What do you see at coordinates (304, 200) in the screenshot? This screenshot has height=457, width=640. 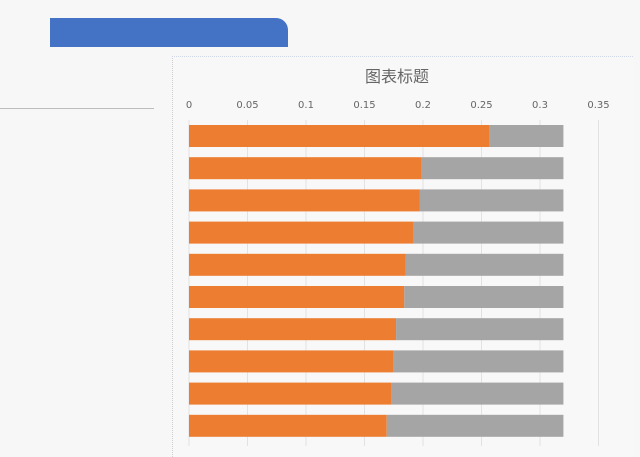 I see `bar-series1-row3` at bounding box center [304, 200].